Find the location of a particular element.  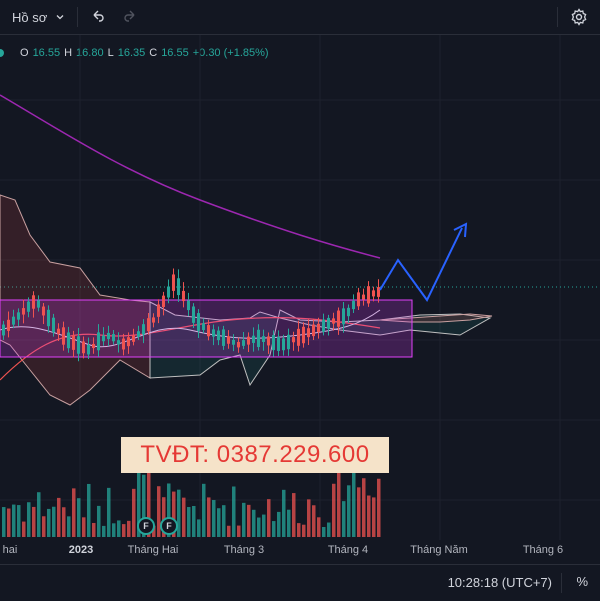

event-badge-1: F is located at coordinates (146, 526).